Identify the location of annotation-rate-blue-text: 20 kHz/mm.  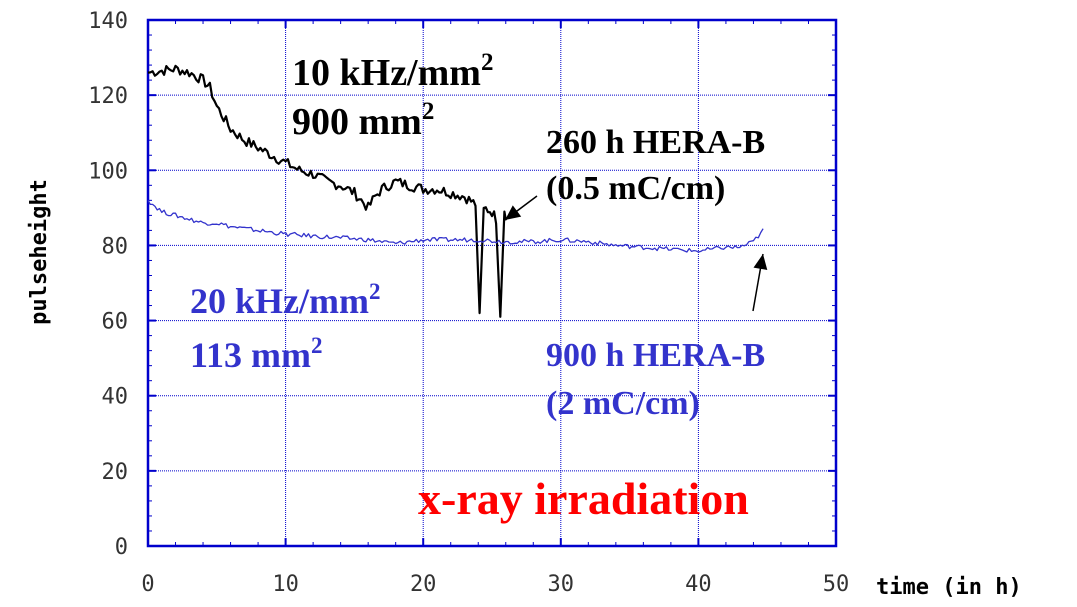
(279, 301).